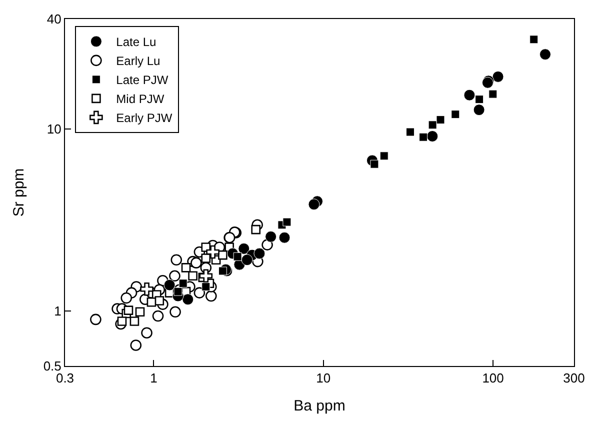  What do you see at coordinates (136, 42) in the screenshot?
I see `legend-label: Late Lu` at bounding box center [136, 42].